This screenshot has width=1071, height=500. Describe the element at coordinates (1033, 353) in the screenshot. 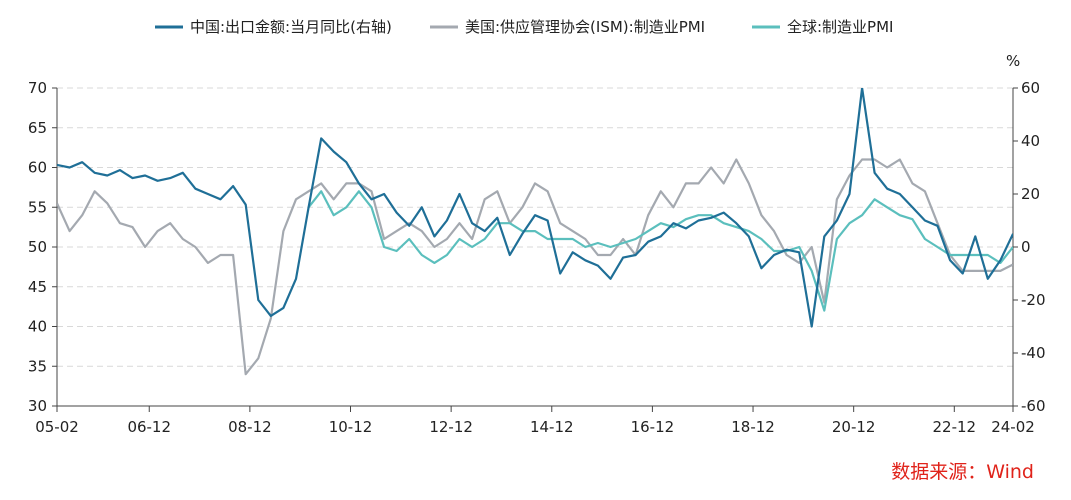

I see `right-axis-tick-label: -40` at that location.